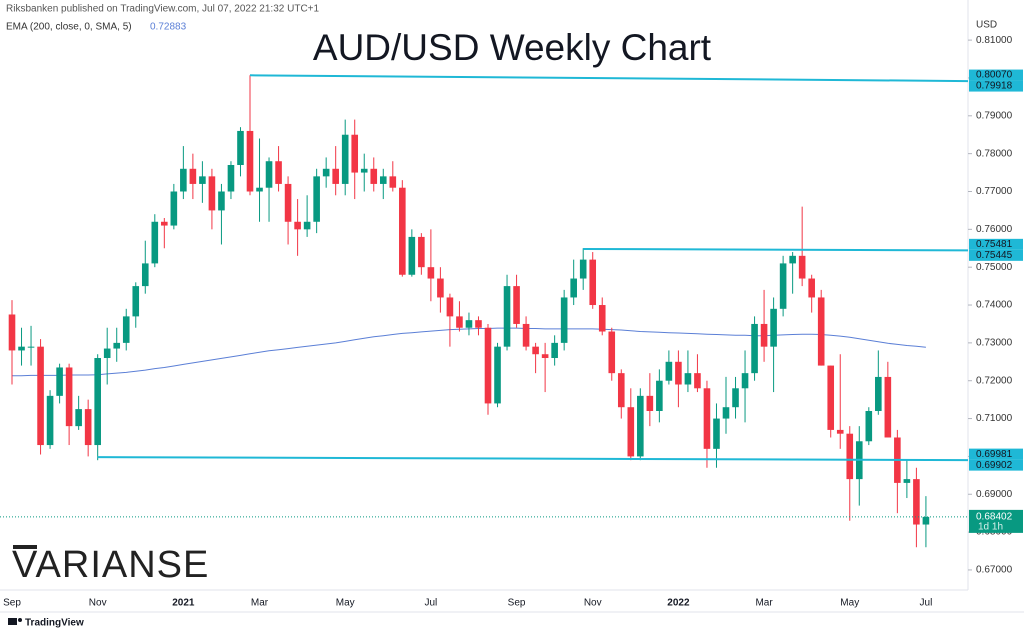  I want to click on footer-logo, so click(15, 621).